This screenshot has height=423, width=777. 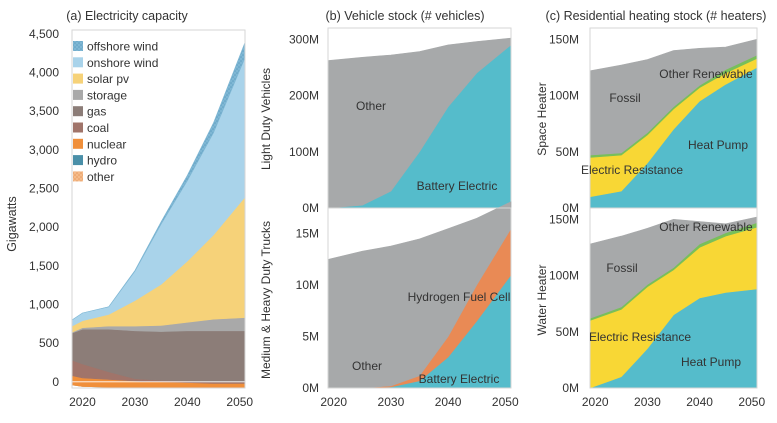 What do you see at coordinates (55, 382) in the screenshot?
I see `y-tick-0: 0` at bounding box center [55, 382].